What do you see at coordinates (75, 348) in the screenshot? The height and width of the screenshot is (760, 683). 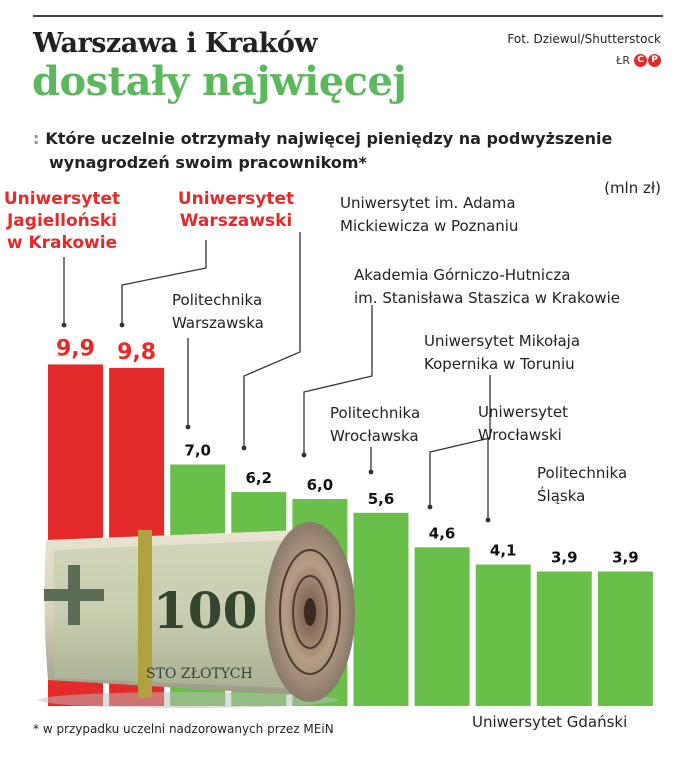 I see `value-label-1: 9,9` at bounding box center [75, 348].